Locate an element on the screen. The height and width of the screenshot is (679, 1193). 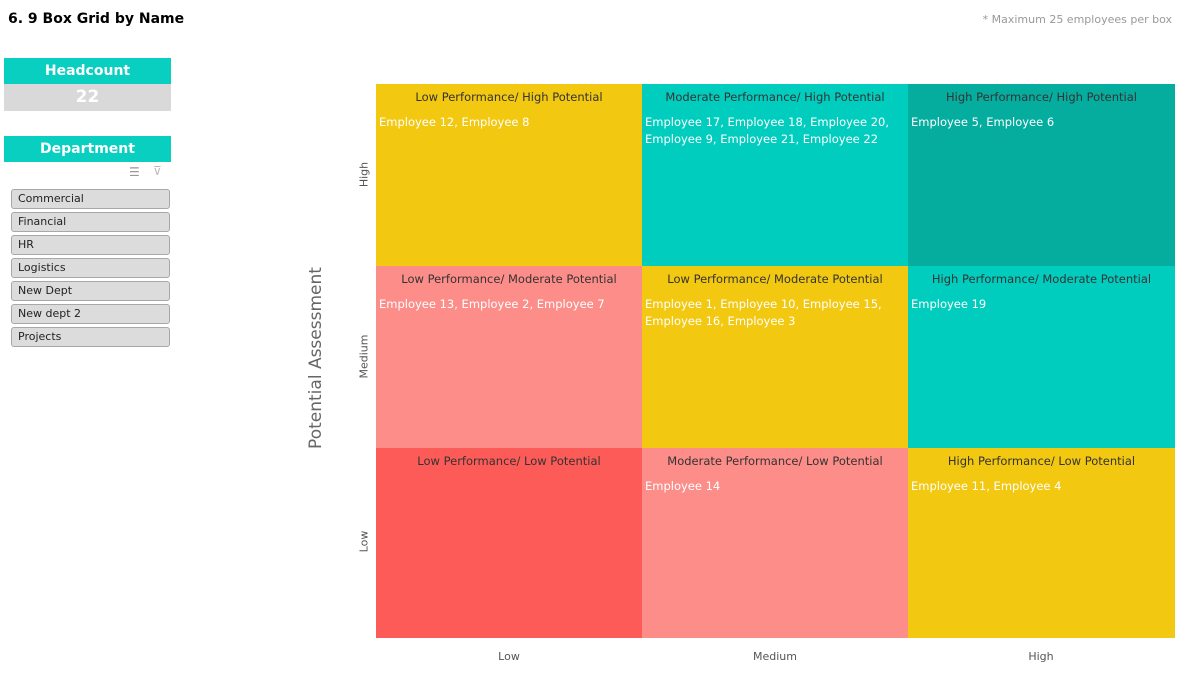
y-tick-high: High is located at coordinates (364, 174).